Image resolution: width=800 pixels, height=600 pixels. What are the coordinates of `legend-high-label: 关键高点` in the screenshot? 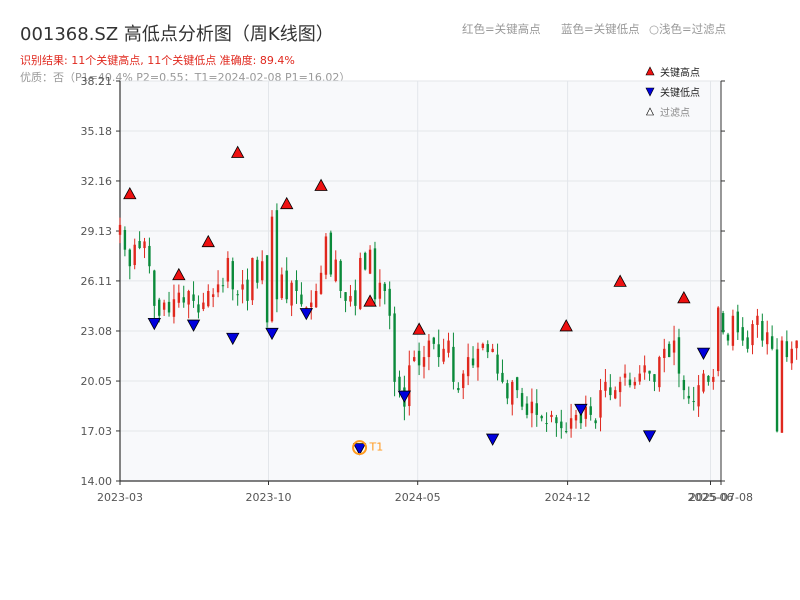 It's located at (680, 72).